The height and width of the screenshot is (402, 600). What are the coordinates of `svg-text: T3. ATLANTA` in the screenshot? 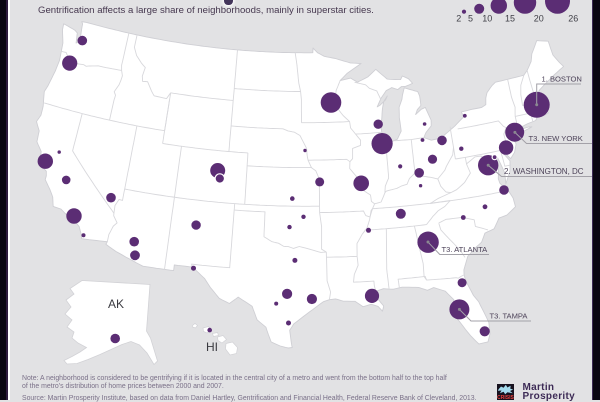 It's located at (465, 249).